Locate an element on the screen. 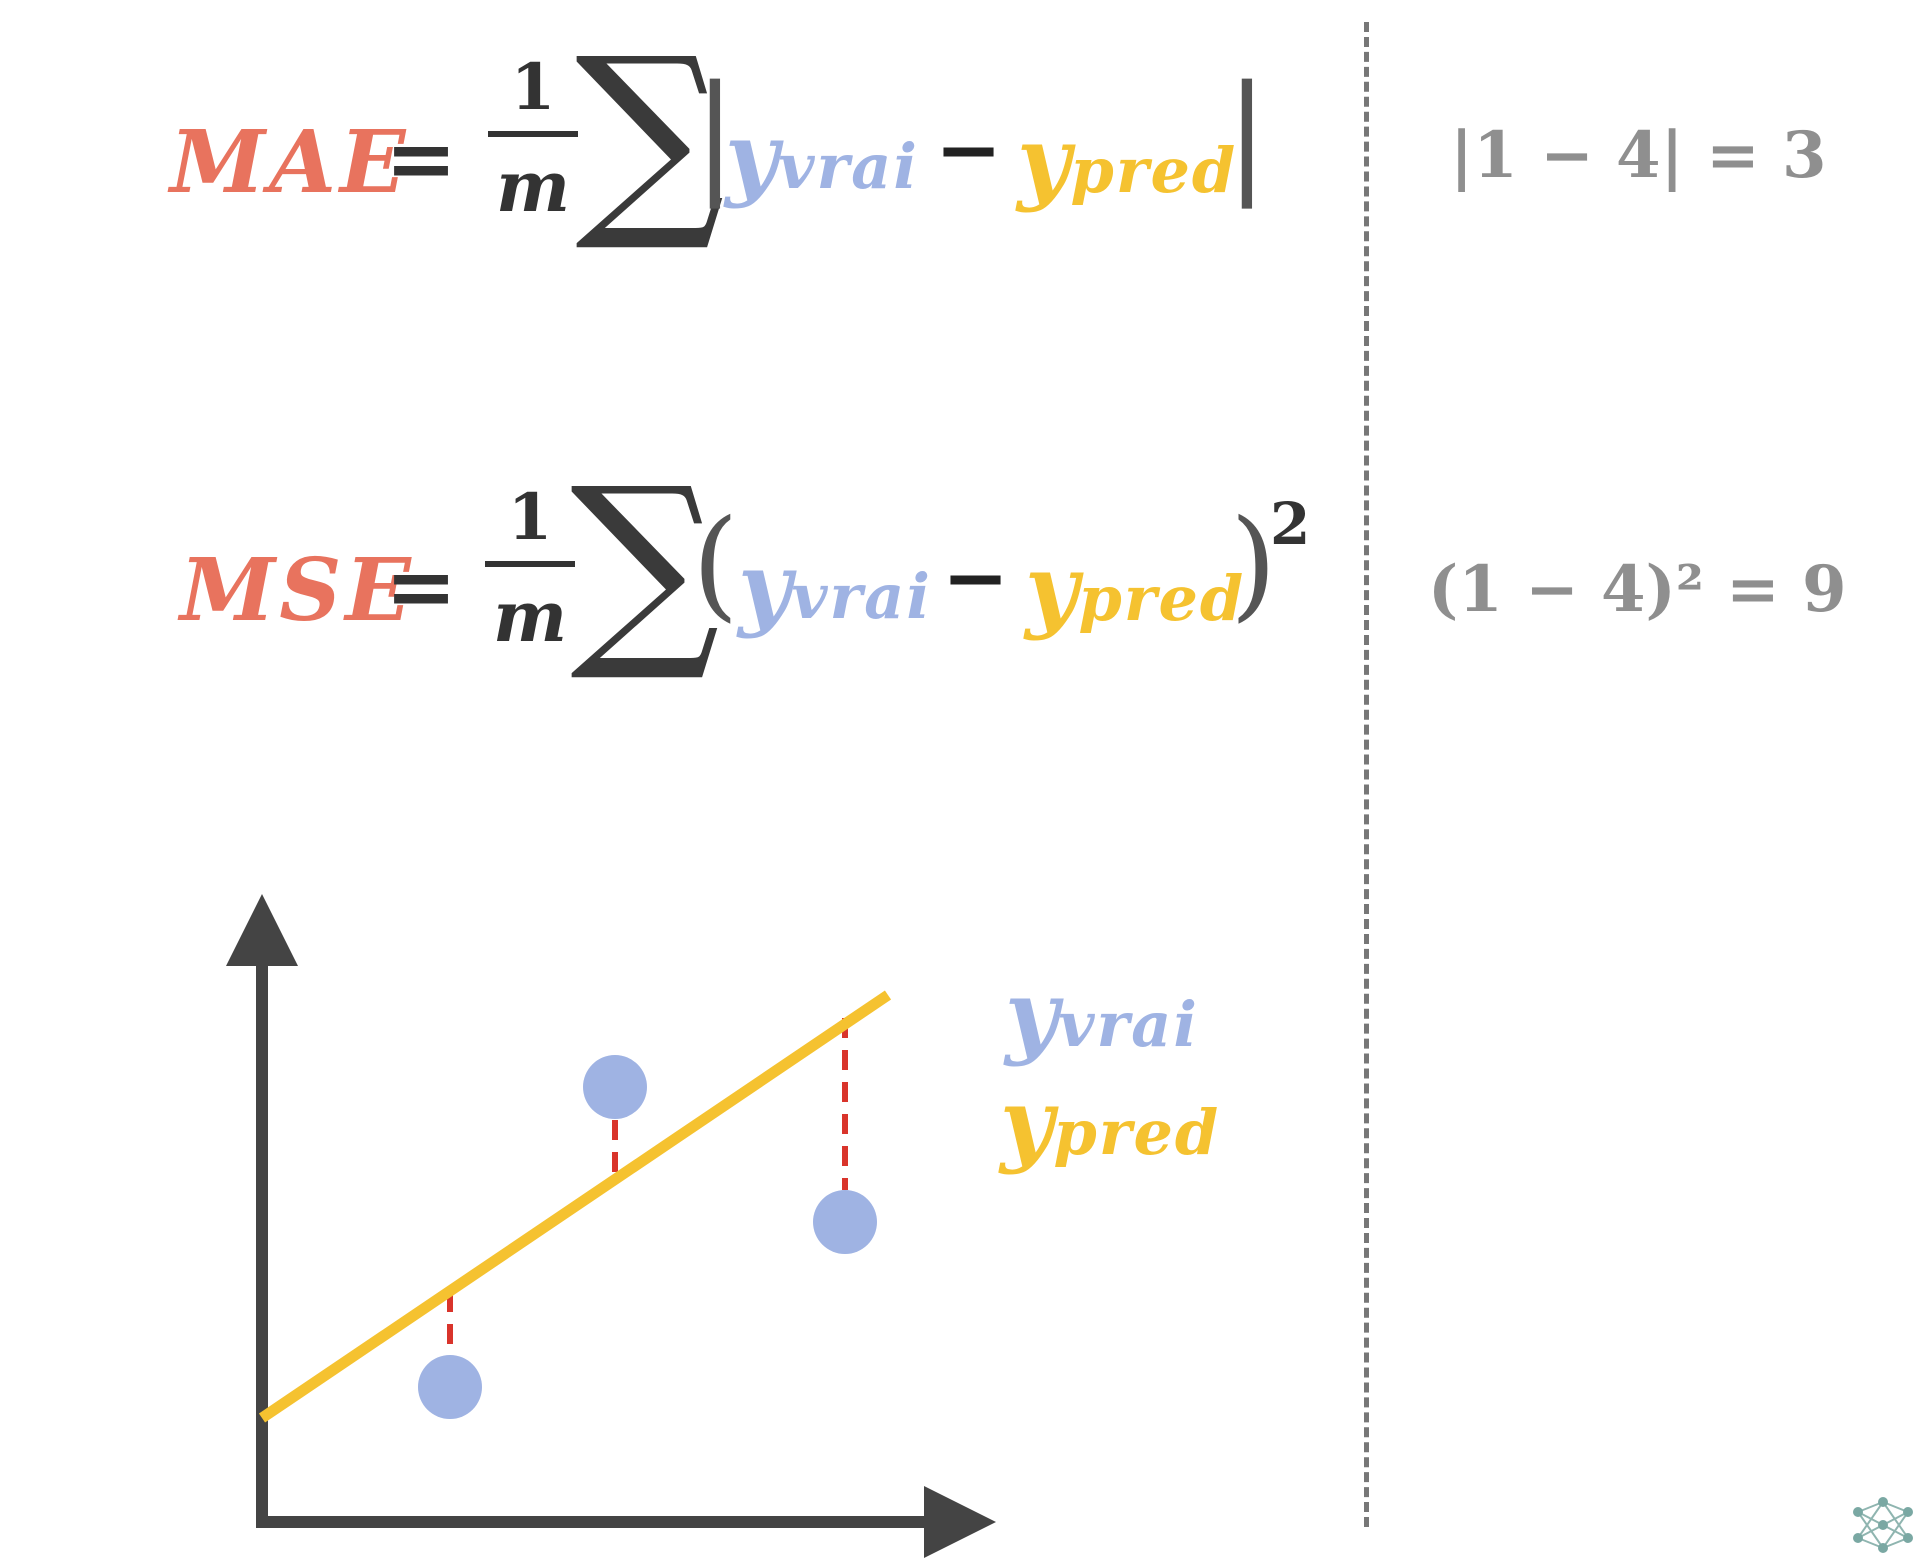 This screenshot has width=1918, height=1564. vertical-divider is located at coordinates (1366, 774).